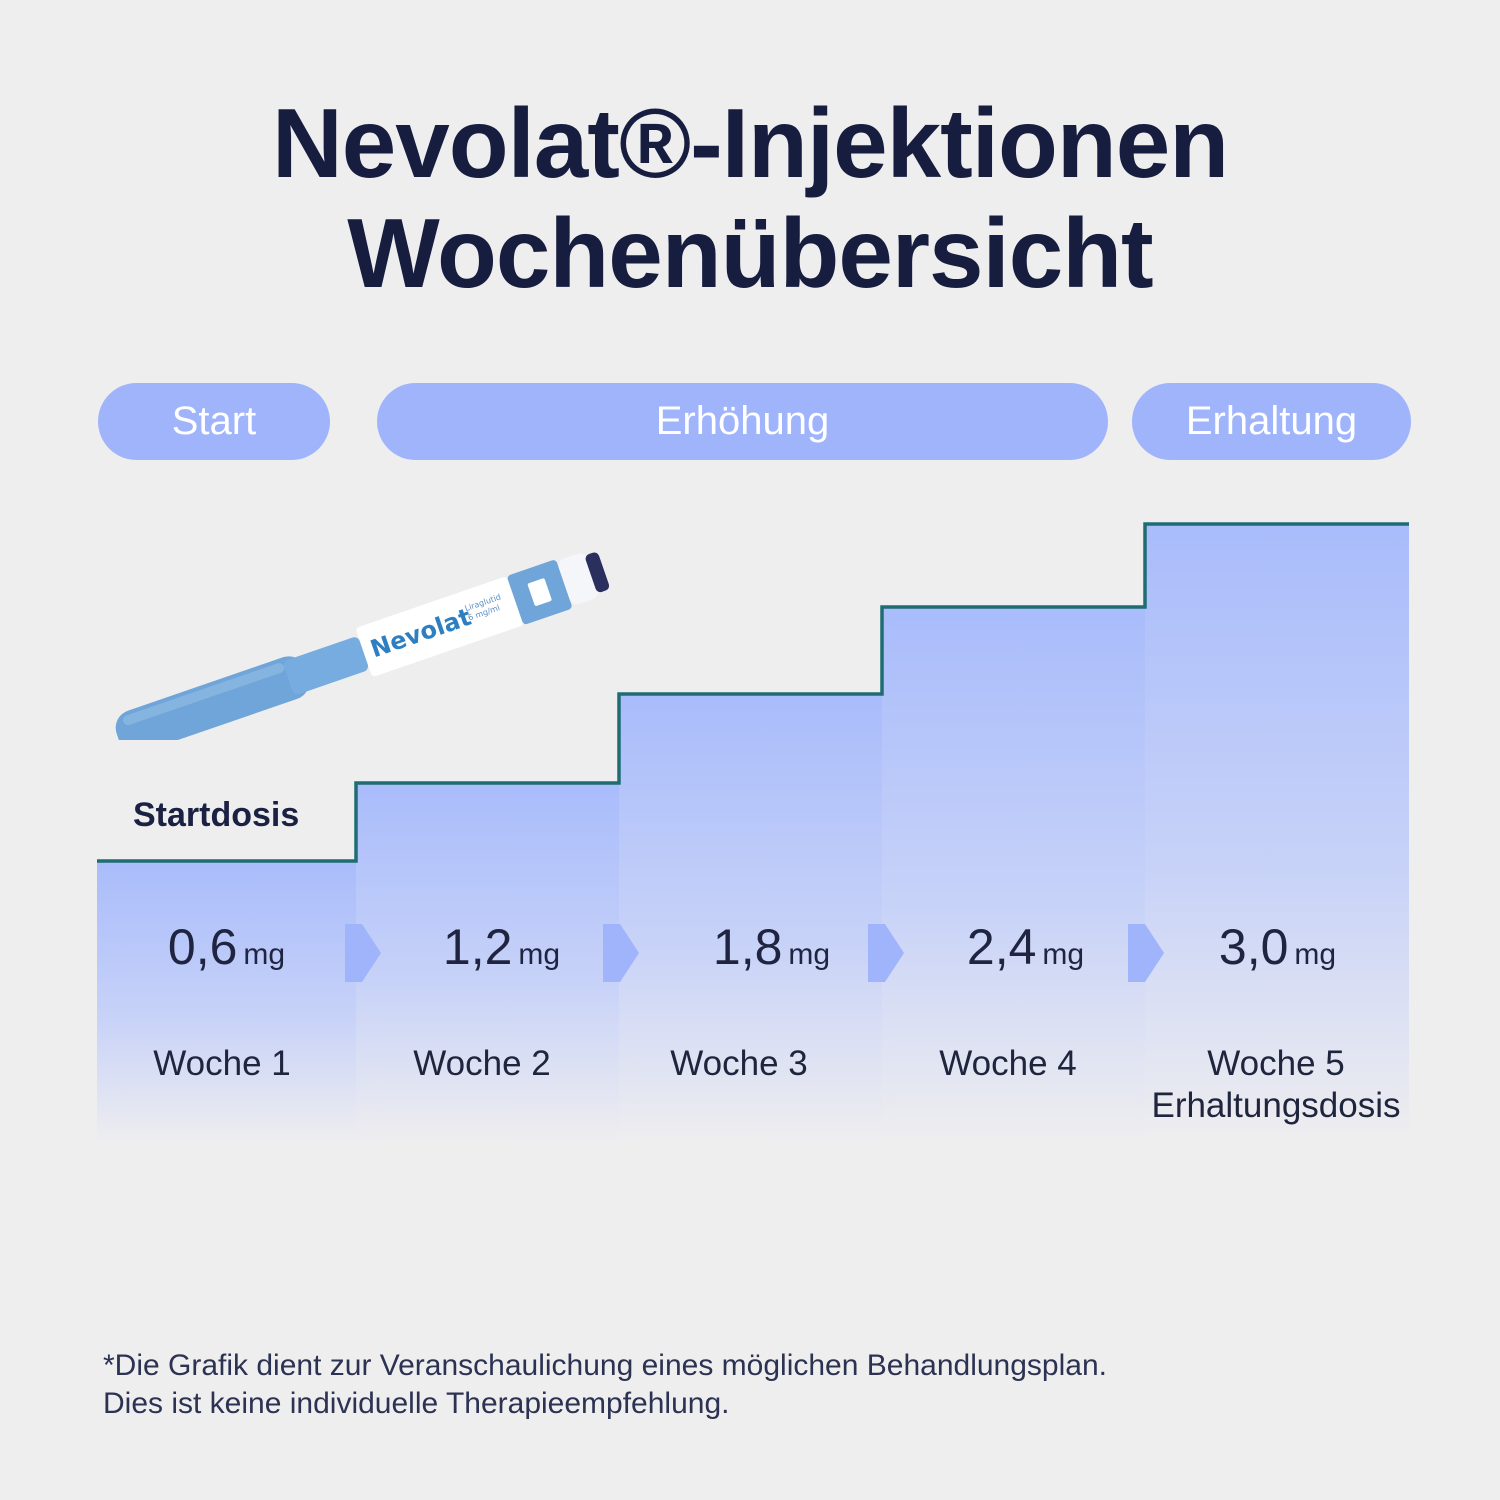  Describe the element at coordinates (1008, 1063) in the screenshot. I see `week-label-4: Woche 4` at that location.